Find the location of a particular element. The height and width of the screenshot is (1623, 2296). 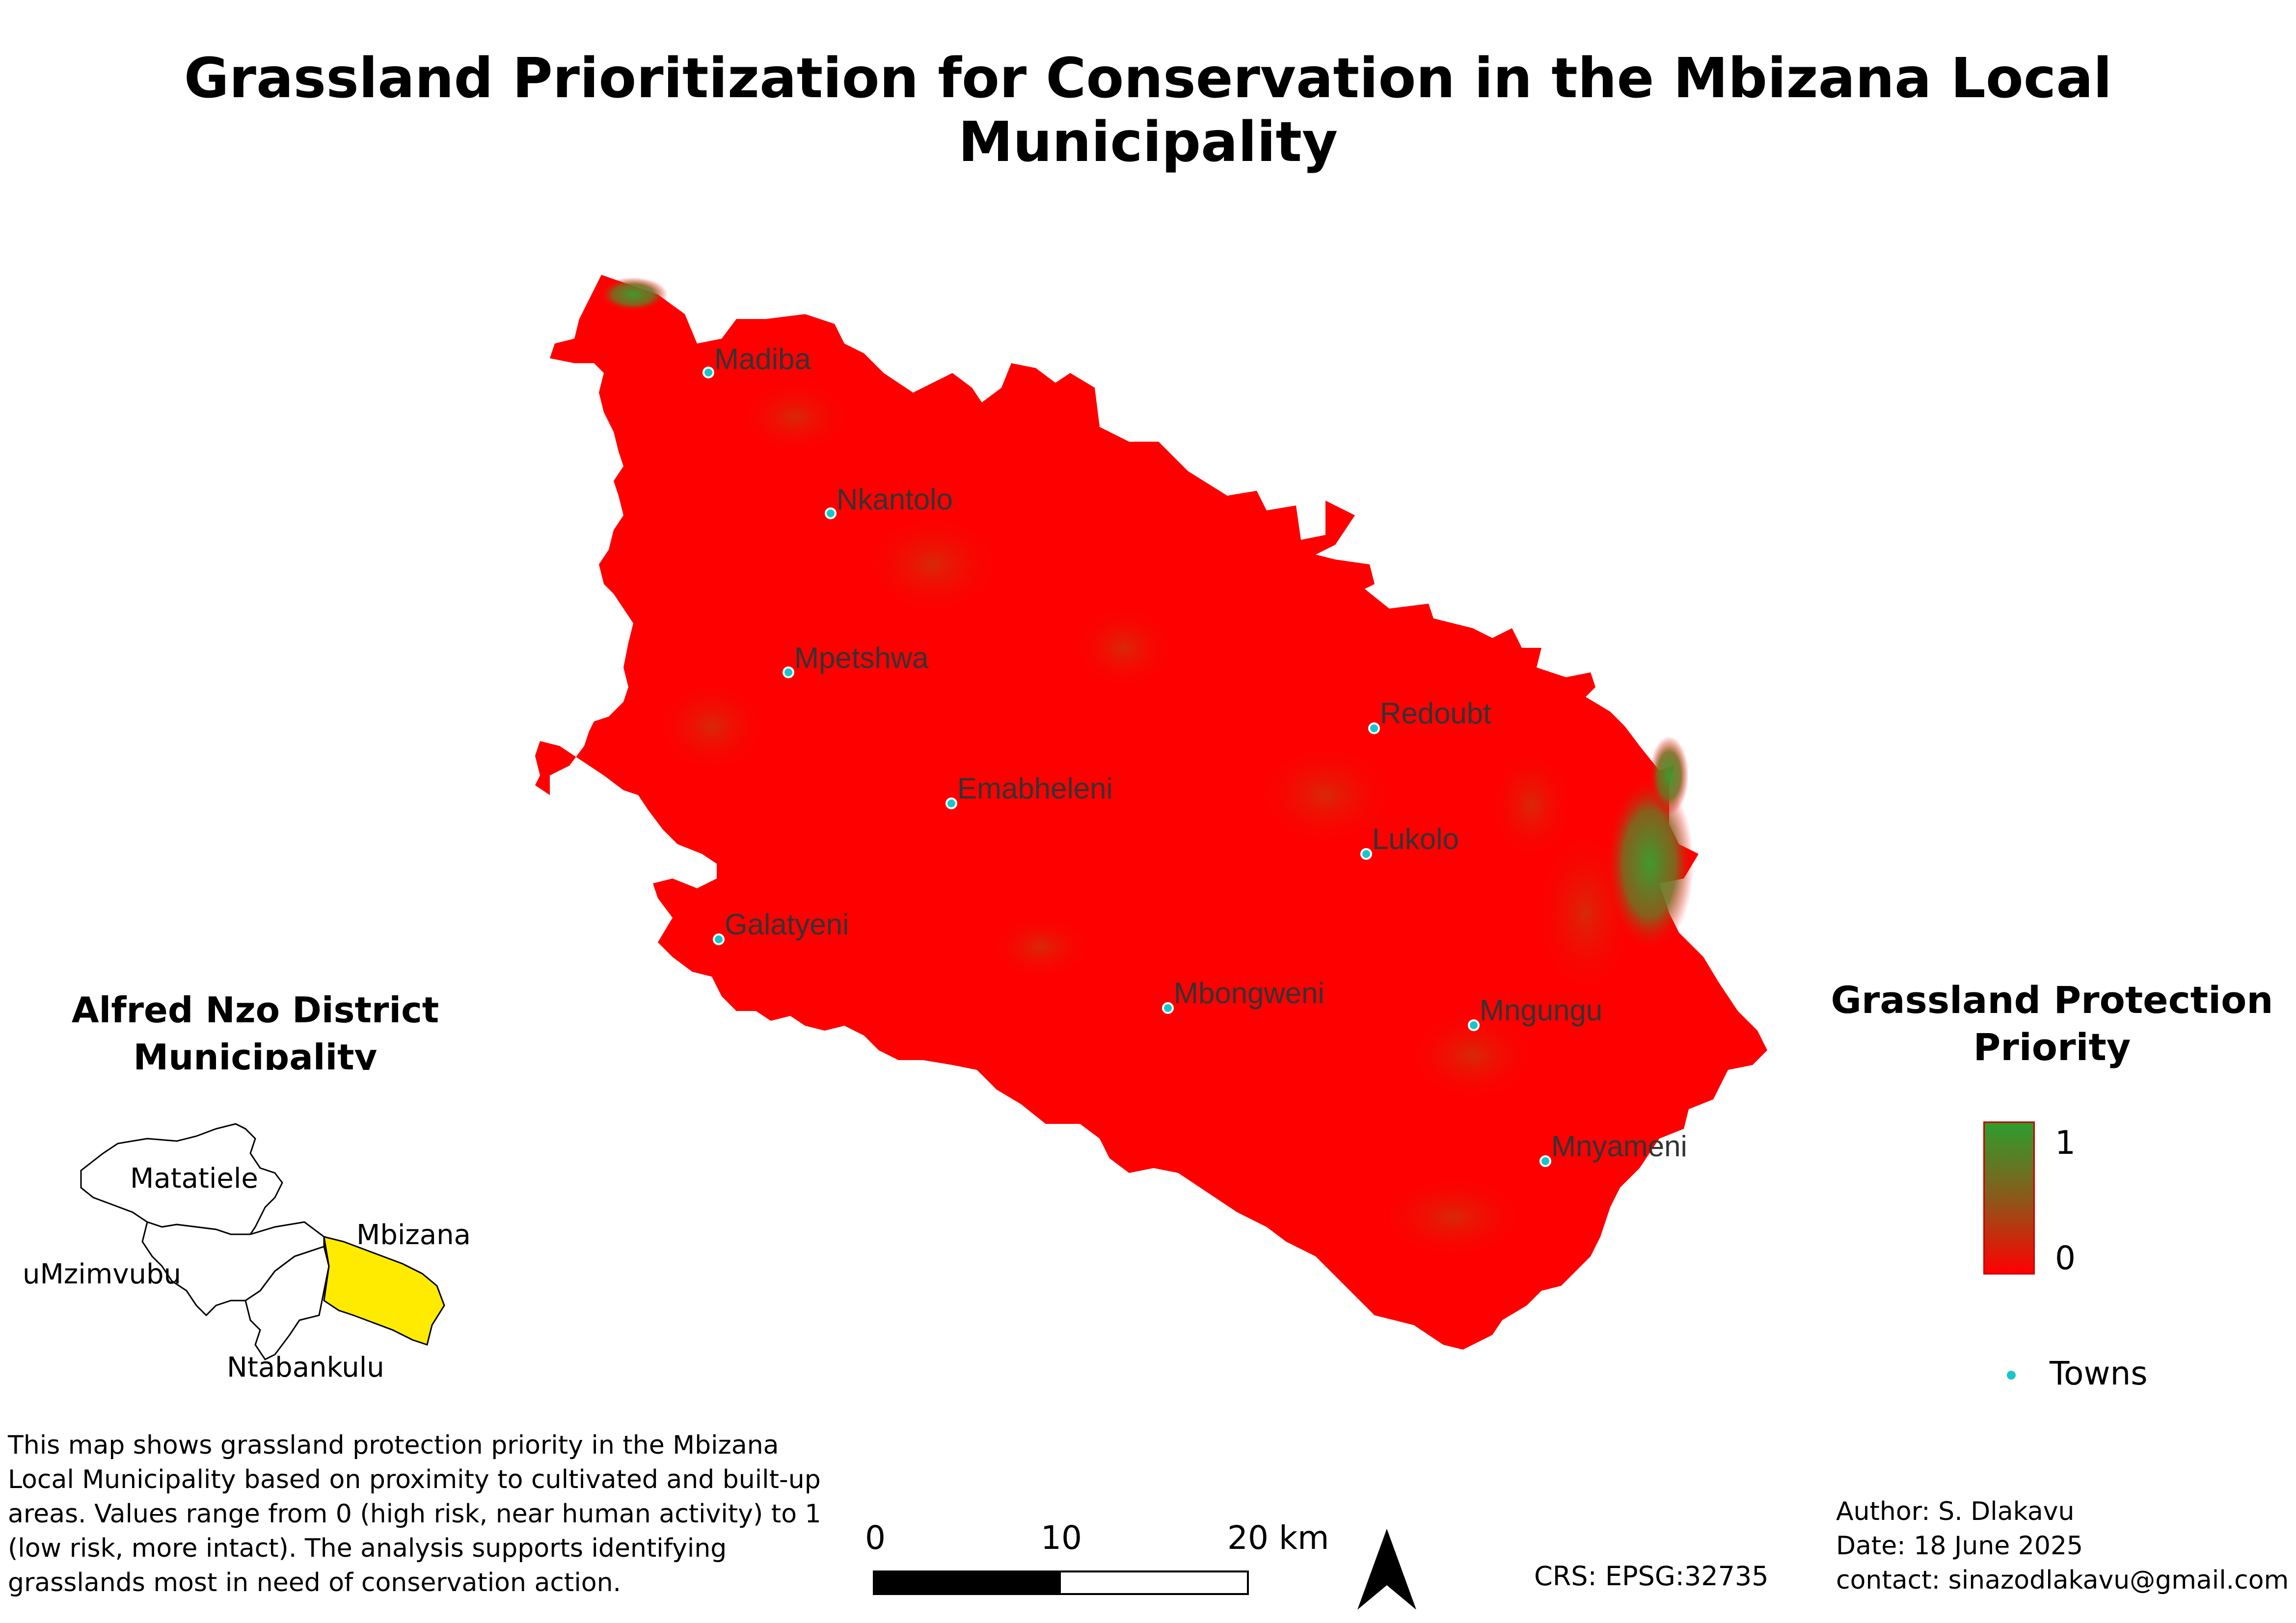

town-marker: Madiba is located at coordinates (756, 360).